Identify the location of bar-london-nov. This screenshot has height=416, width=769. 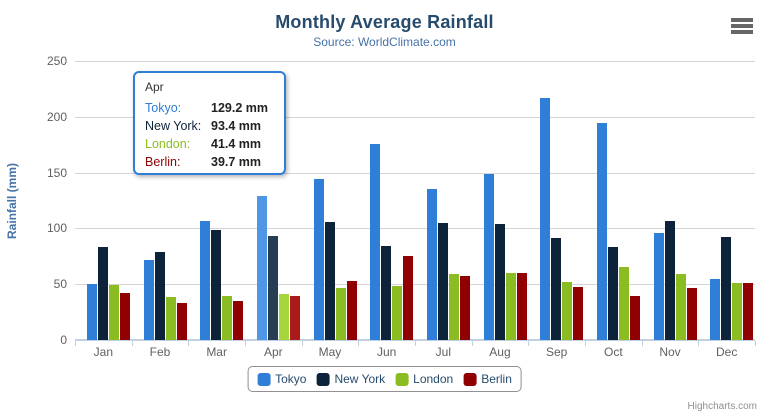
(680, 306).